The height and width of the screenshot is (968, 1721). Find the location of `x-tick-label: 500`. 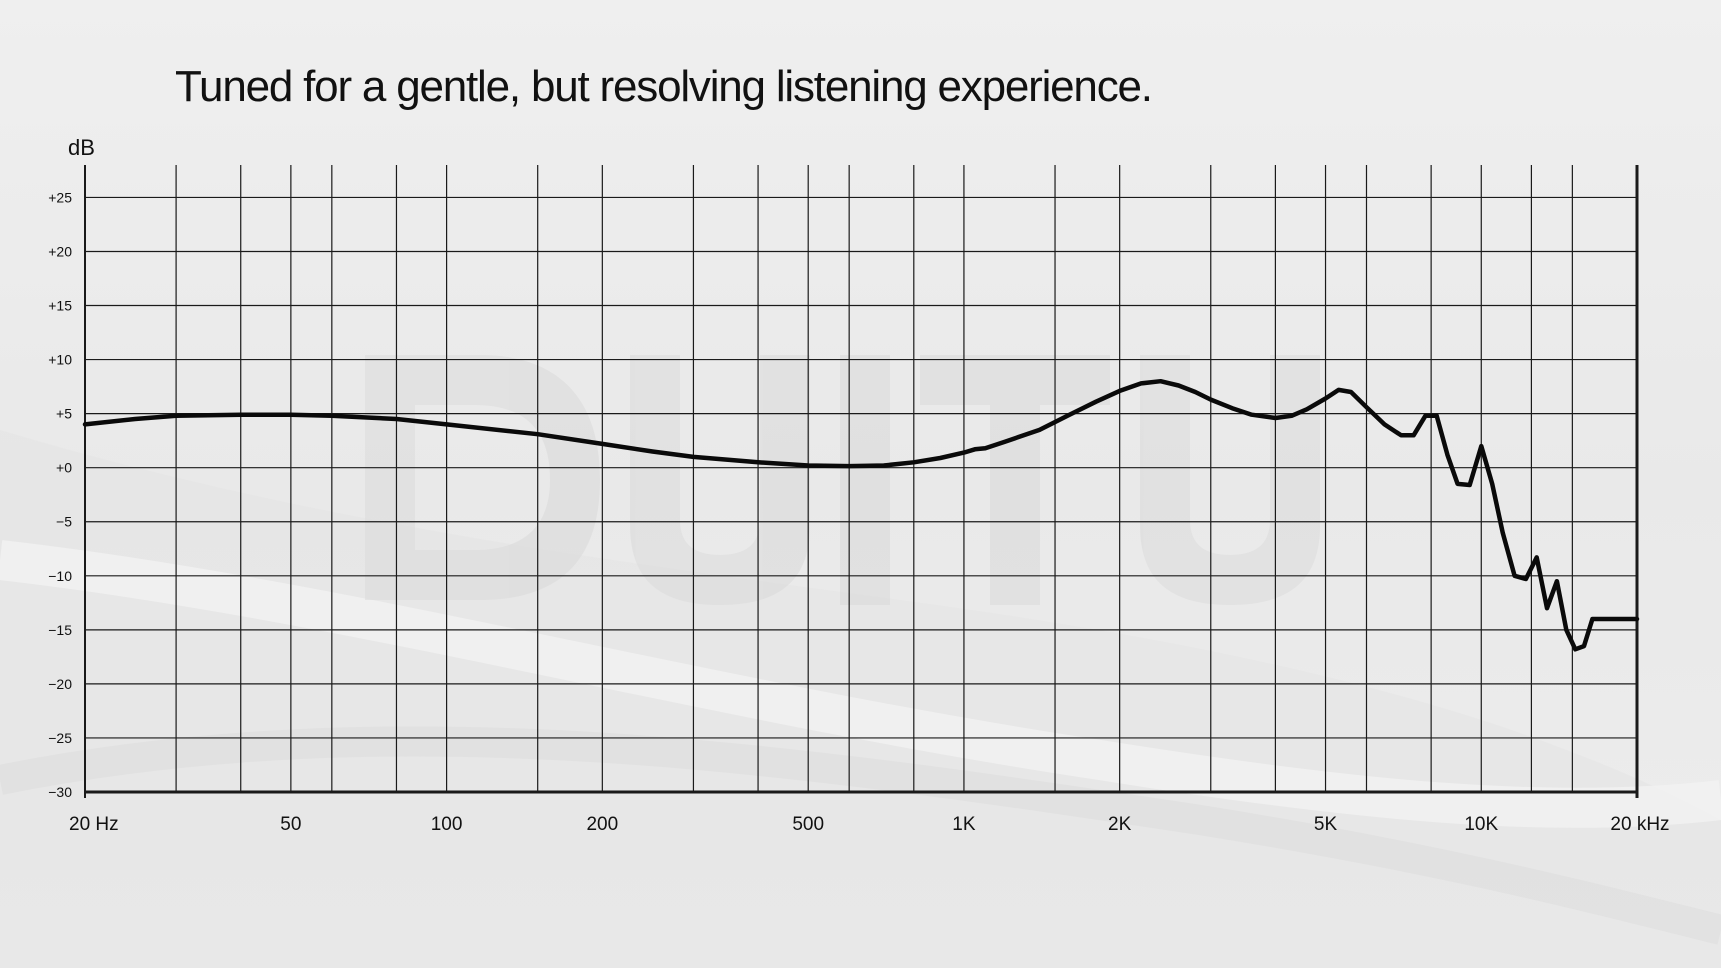

x-tick-label: 500 is located at coordinates (808, 824).